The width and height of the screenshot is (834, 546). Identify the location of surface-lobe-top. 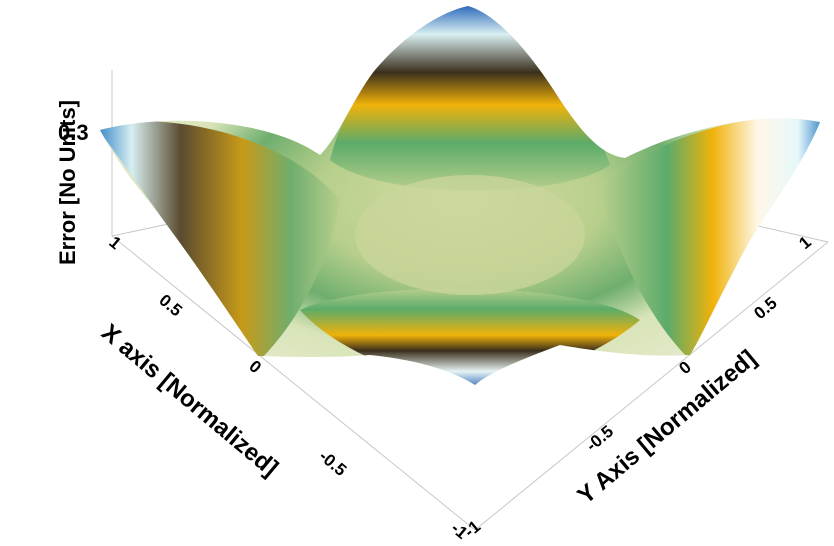
(470, 98).